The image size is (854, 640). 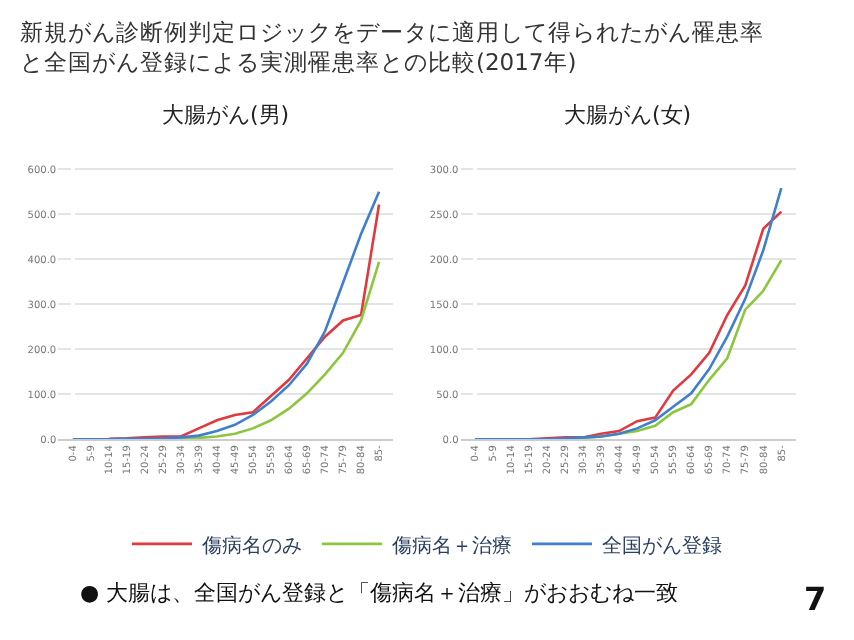 What do you see at coordinates (252, 545) in the screenshot?
I see `legend-label: 傷病名のみ` at bounding box center [252, 545].